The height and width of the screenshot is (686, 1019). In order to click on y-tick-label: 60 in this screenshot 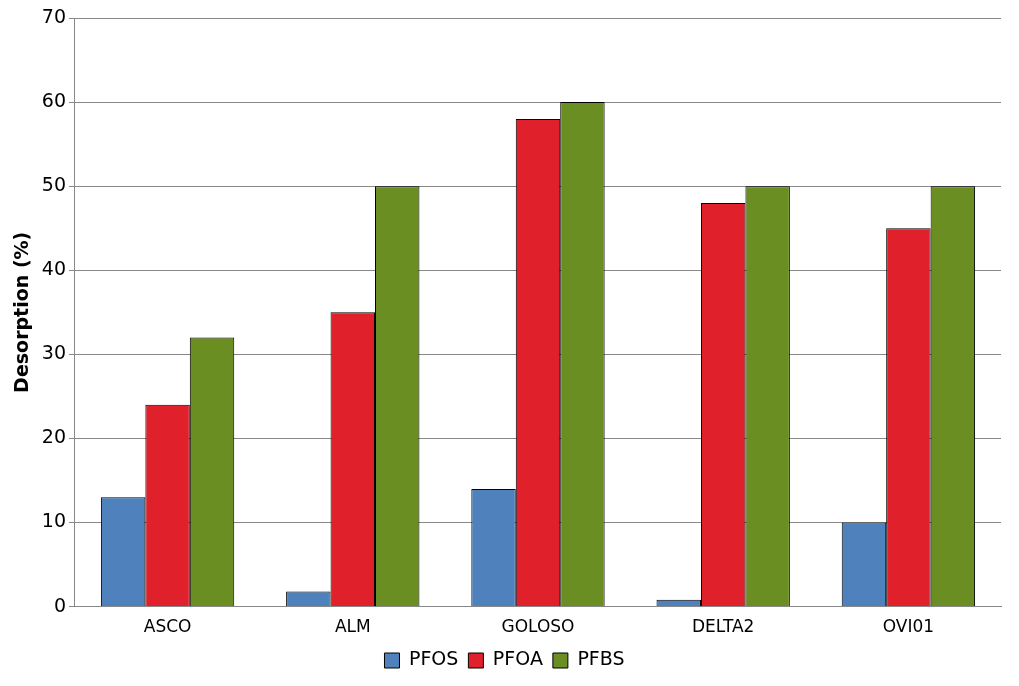, I will do `click(53, 100)`.